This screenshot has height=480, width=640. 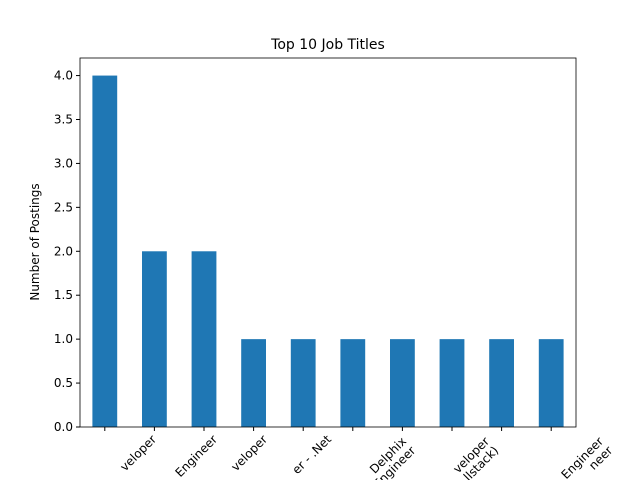 I want to click on x-tick-label: er - .Net, so click(x=311, y=454).